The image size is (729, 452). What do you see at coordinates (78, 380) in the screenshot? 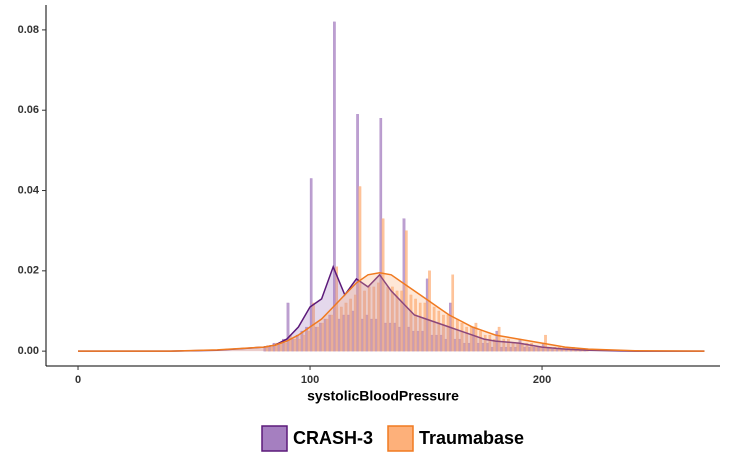
I see `x-tick-label: 0` at bounding box center [78, 380].